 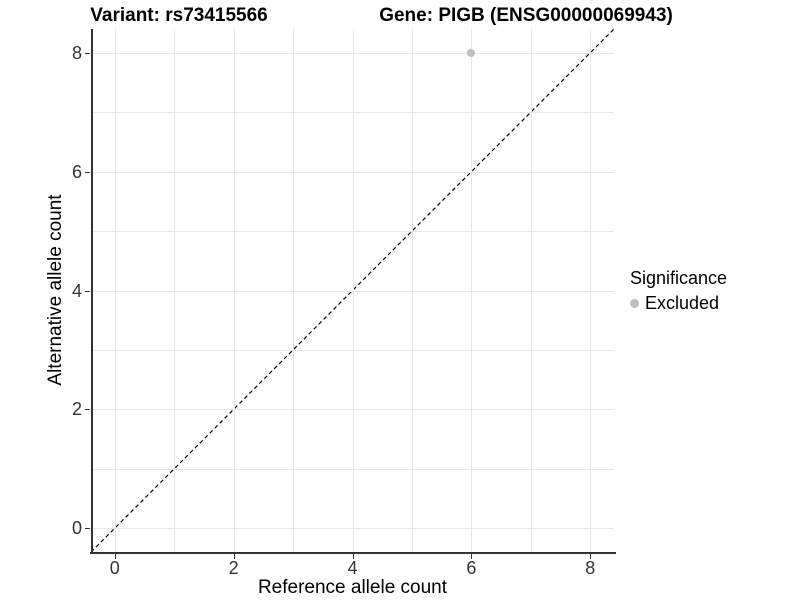 I want to click on y-axis-line, so click(x=92, y=291).